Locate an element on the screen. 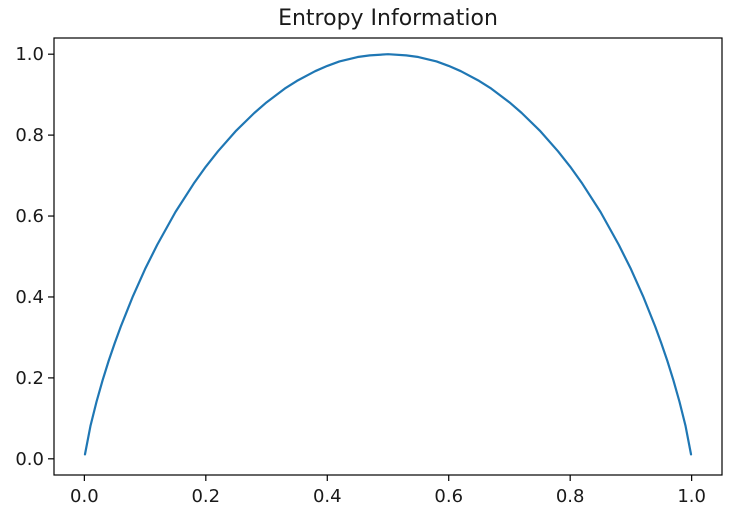  chart-title: Entropy Information is located at coordinates (388, 18).